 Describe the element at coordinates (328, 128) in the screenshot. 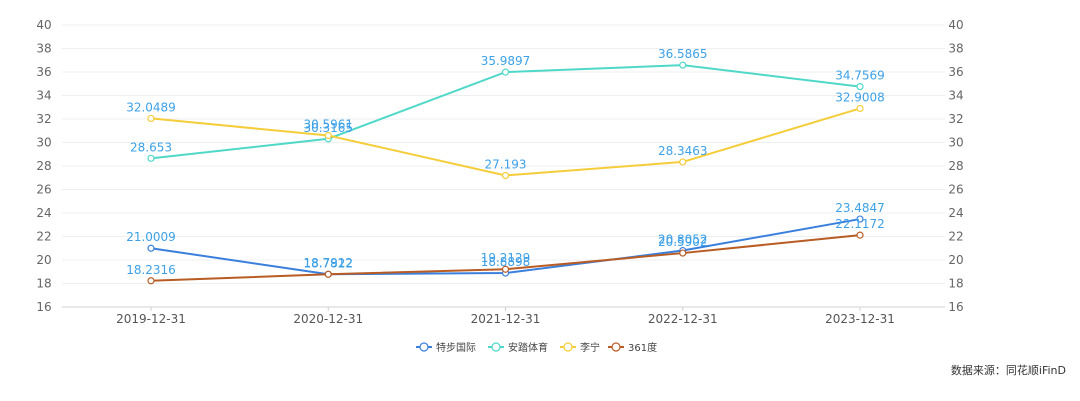

I see `data-label: 30.3165` at that location.